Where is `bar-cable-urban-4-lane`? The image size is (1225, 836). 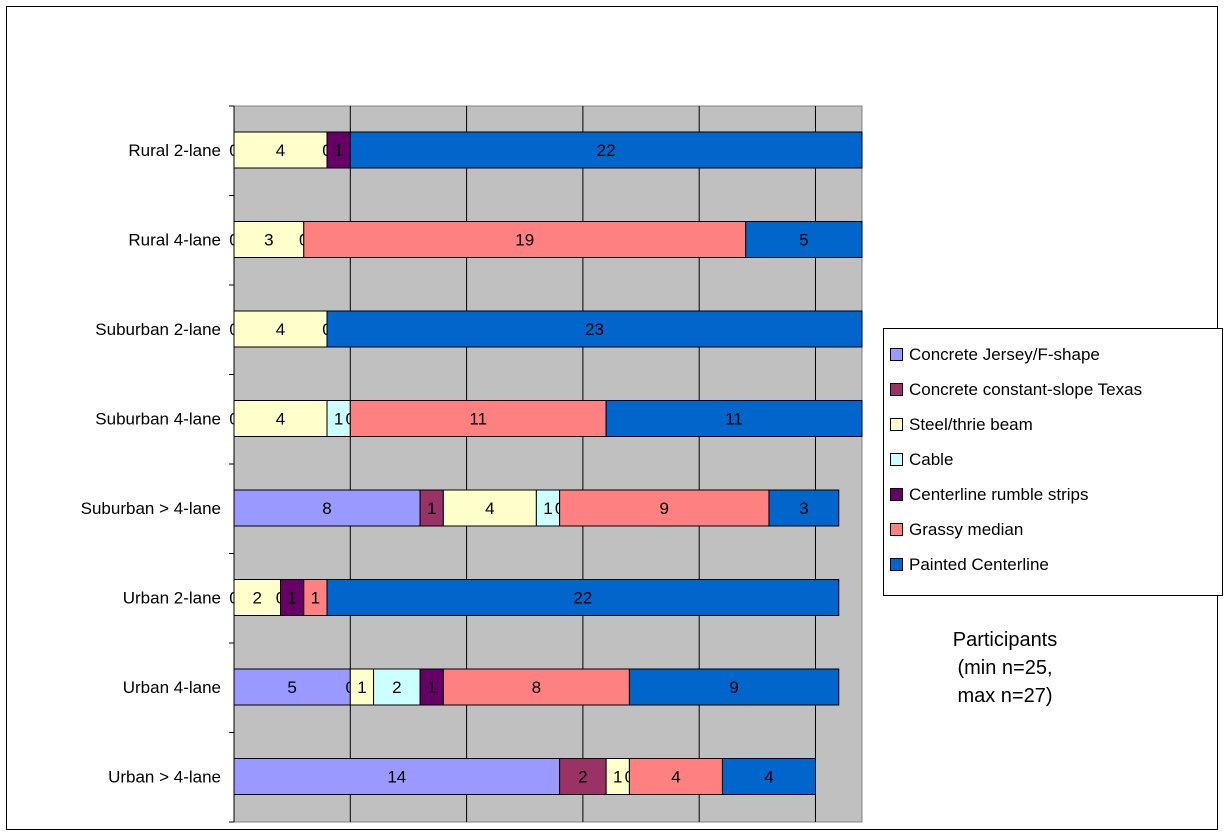
bar-cable-urban-4-lane is located at coordinates (397, 687).